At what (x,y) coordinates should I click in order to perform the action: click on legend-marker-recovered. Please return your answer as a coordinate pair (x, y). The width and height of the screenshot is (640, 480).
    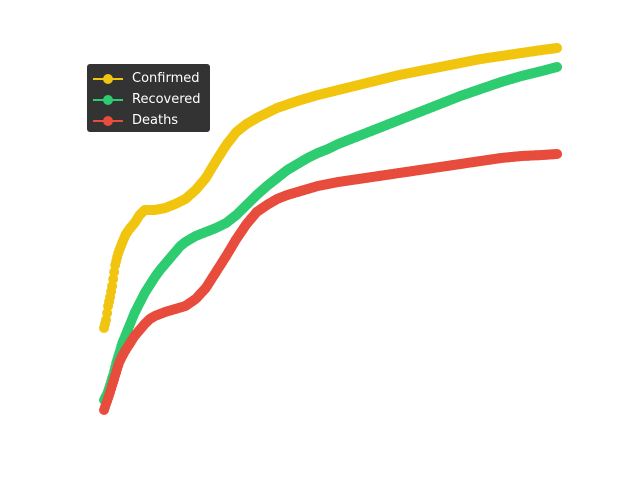
    Looking at the image, I should click on (108, 99).